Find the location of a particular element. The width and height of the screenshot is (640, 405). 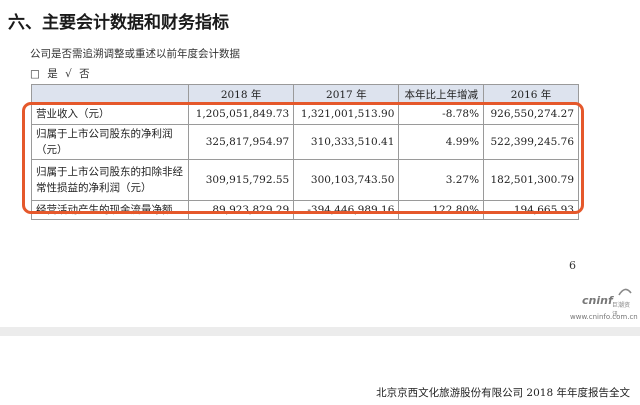

table-header-cell is located at coordinates (110, 94).